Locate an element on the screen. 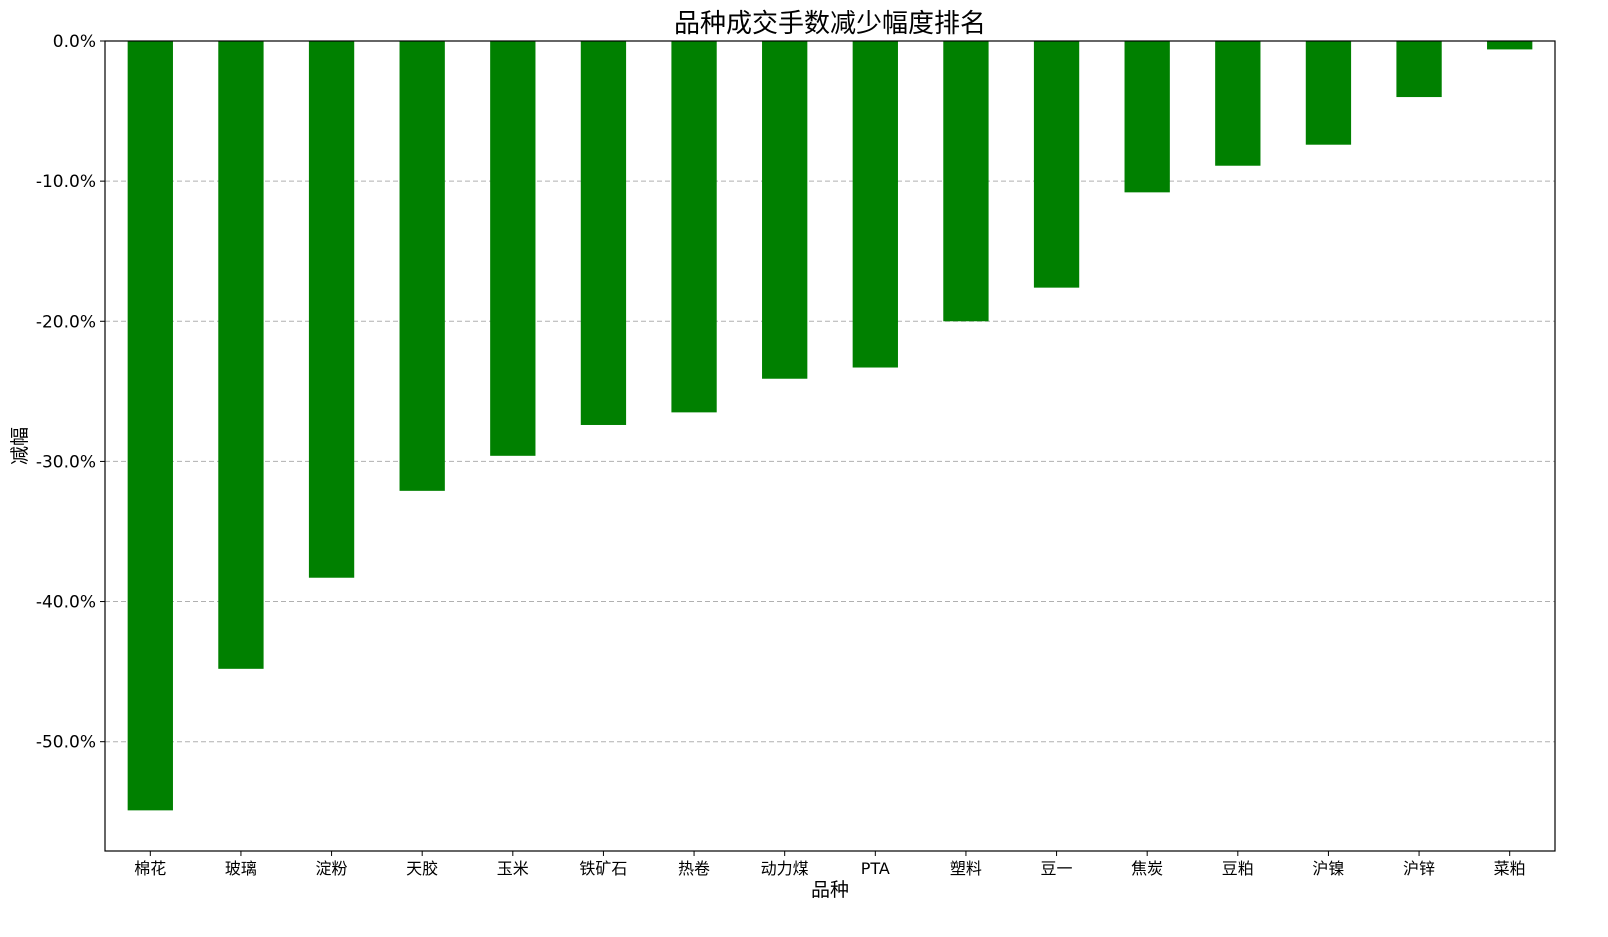 Image resolution: width=1608 pixels, height=937 pixels. y-tick-label: -10.0% is located at coordinates (66, 182).